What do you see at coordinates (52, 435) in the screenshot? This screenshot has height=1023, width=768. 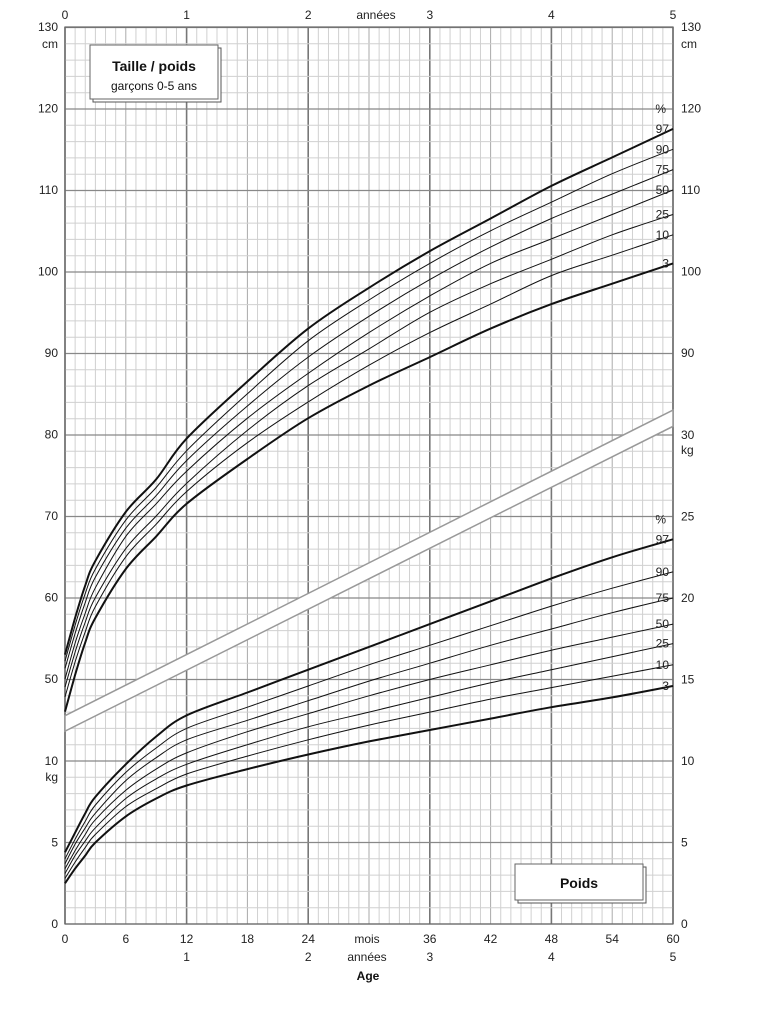 I see `height-tick-left: 80` at bounding box center [52, 435].